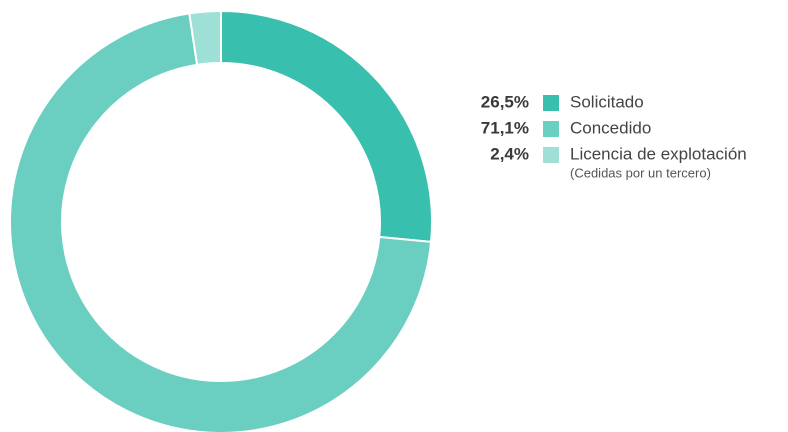 This screenshot has height=432, width=788. I want to click on legend-value: 2,4%, so click(509, 153).